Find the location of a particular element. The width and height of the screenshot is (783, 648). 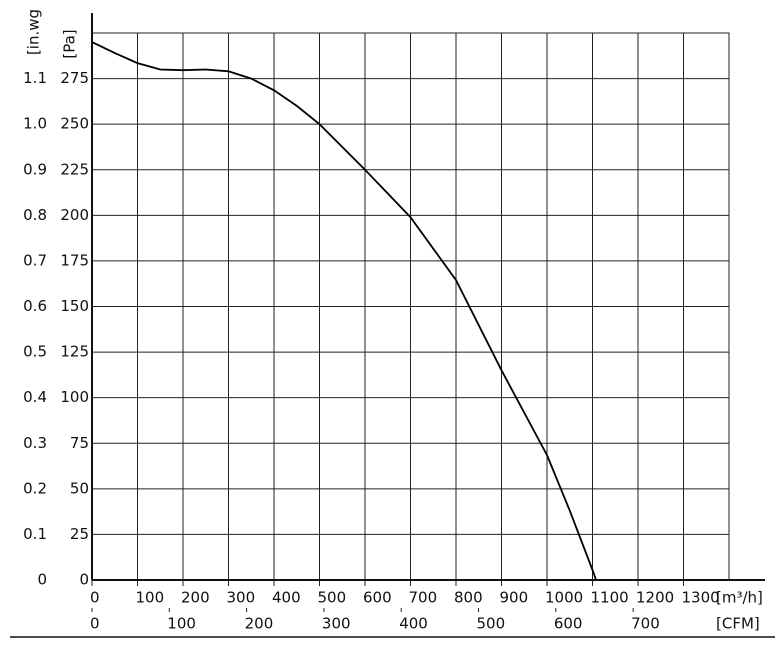

y2-tick-label: 1.0 is located at coordinates (35, 124).